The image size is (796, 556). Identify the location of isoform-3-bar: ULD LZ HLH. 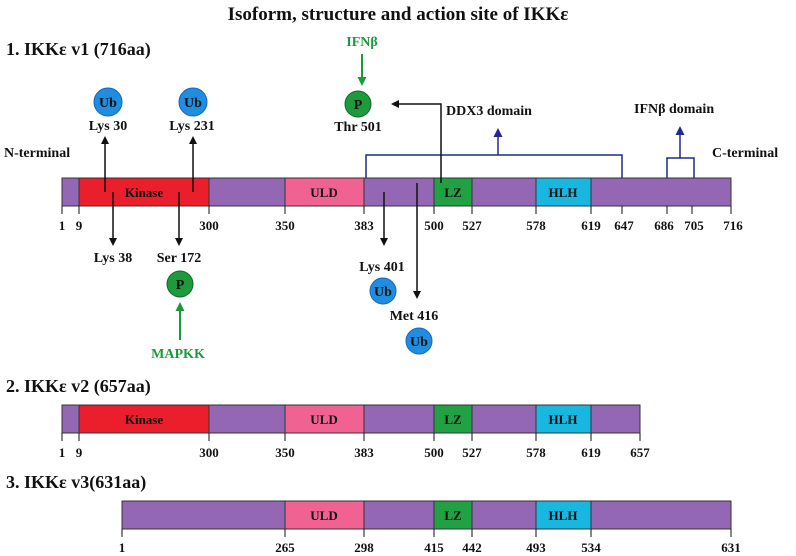
(426, 515).